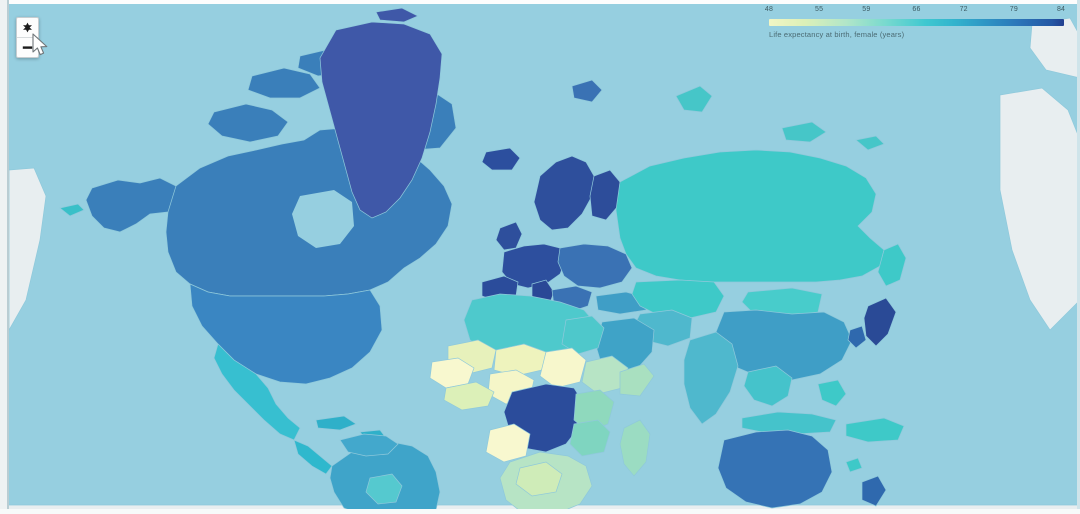 The width and height of the screenshot is (1080, 514). Describe the element at coordinates (866, 9) in the screenshot. I see `legend-tick-2: 59` at that location.